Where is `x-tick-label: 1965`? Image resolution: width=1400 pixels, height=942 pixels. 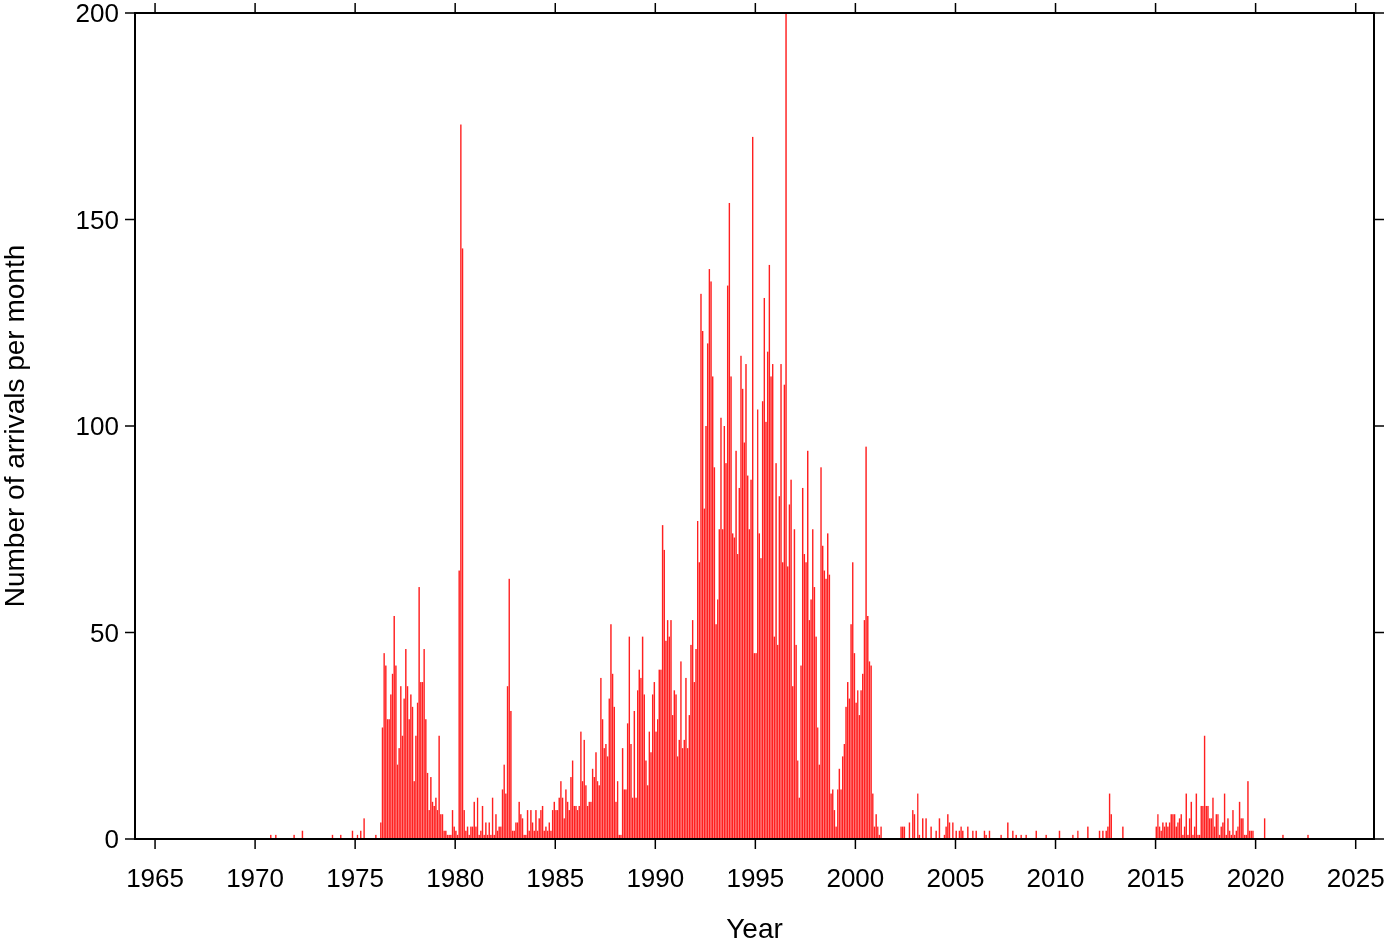 x-tick-label: 1965 is located at coordinates (155, 878).